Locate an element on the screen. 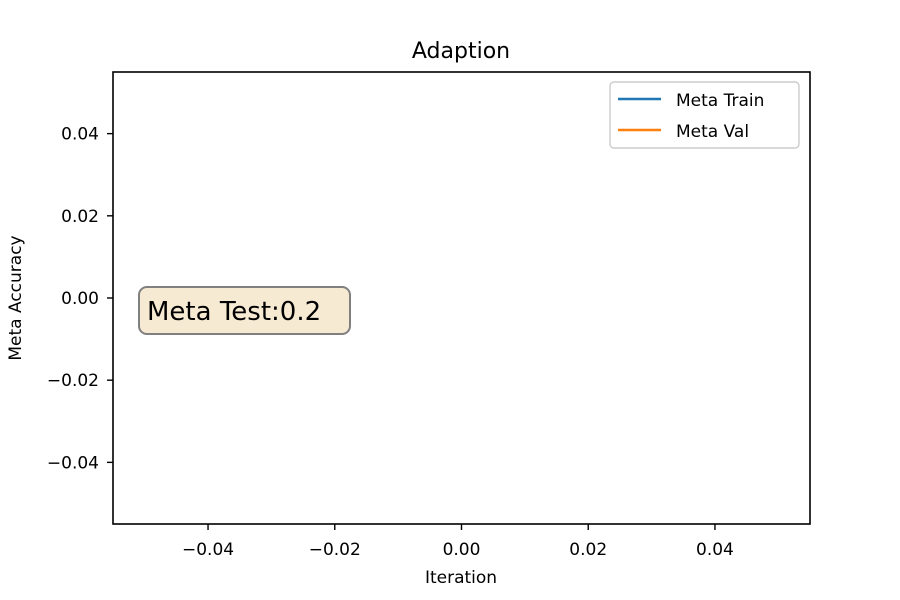  chart-title: Adaption is located at coordinates (461, 51).